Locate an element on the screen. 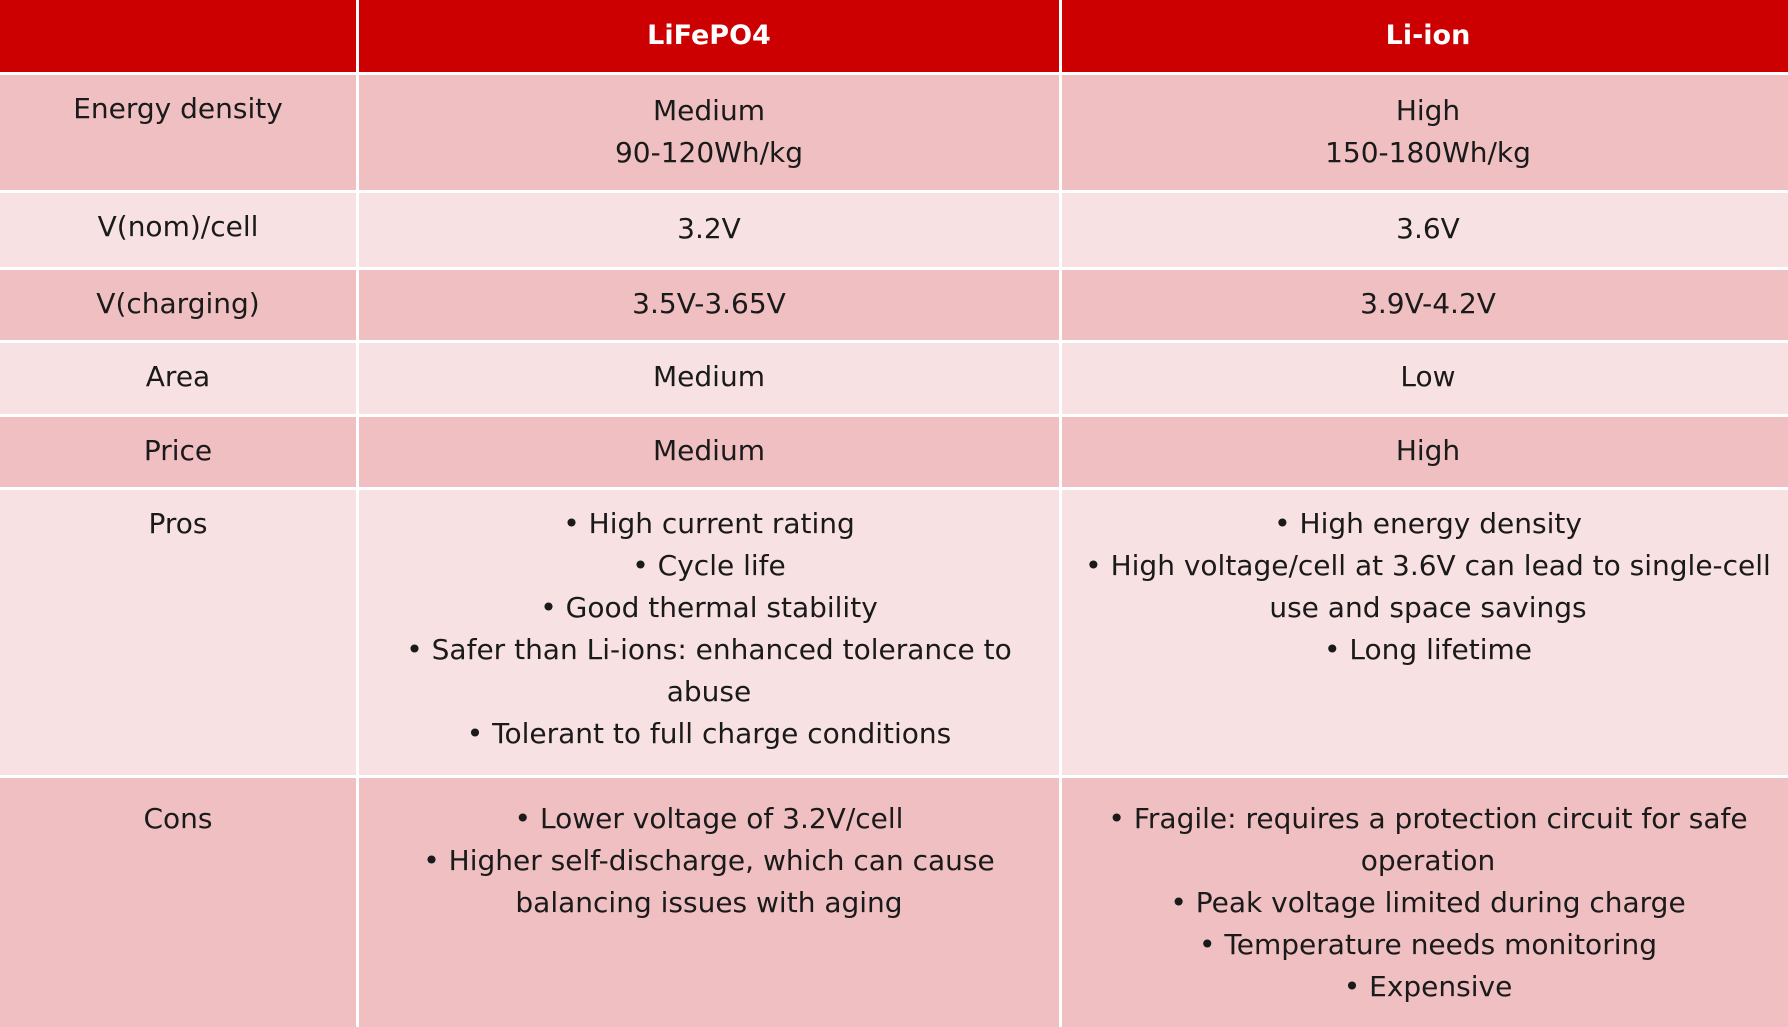  list-item: Expensive is located at coordinates (1428, 987).